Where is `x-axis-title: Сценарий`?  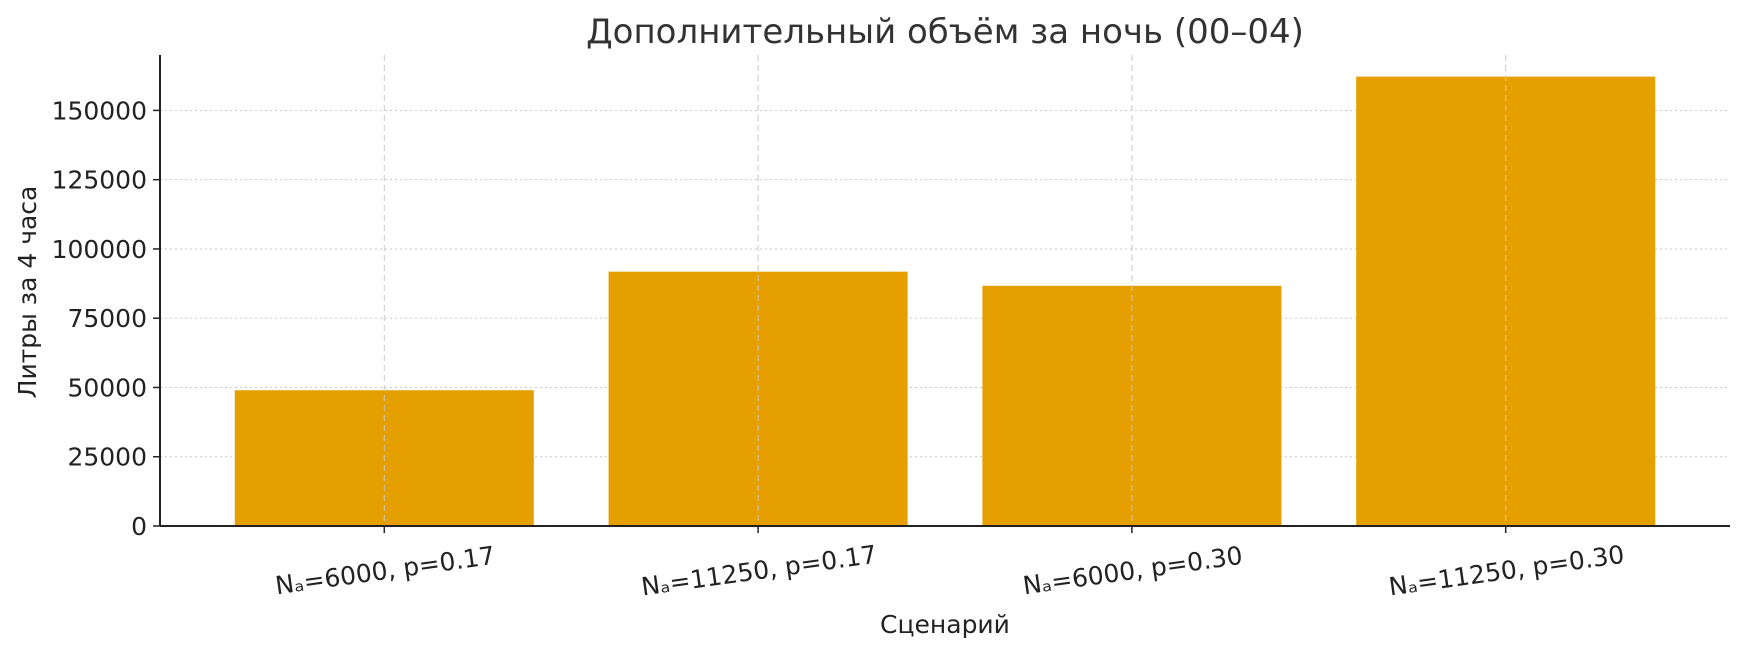 x-axis-title: Сценарий is located at coordinates (945, 624).